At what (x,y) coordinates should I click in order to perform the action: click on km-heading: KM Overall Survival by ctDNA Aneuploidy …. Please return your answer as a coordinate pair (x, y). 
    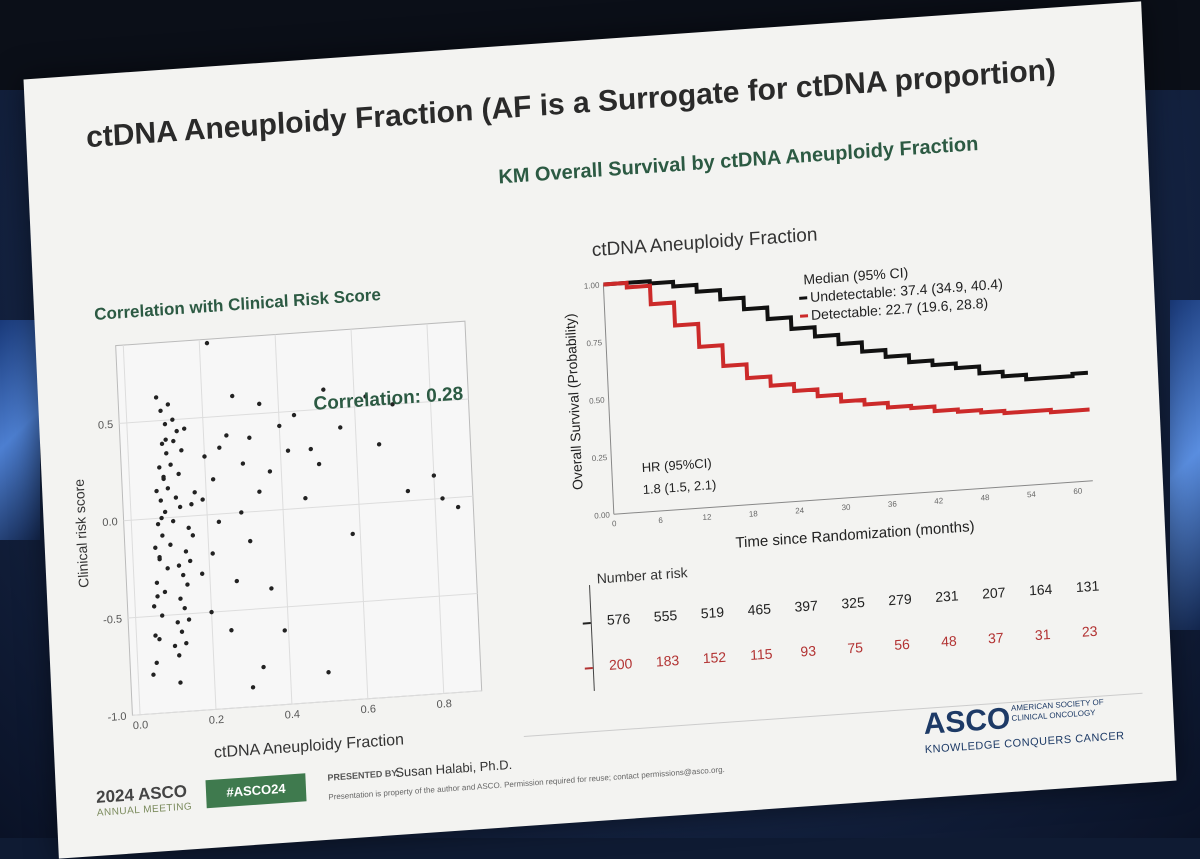
    Looking at the image, I should click on (738, 161).